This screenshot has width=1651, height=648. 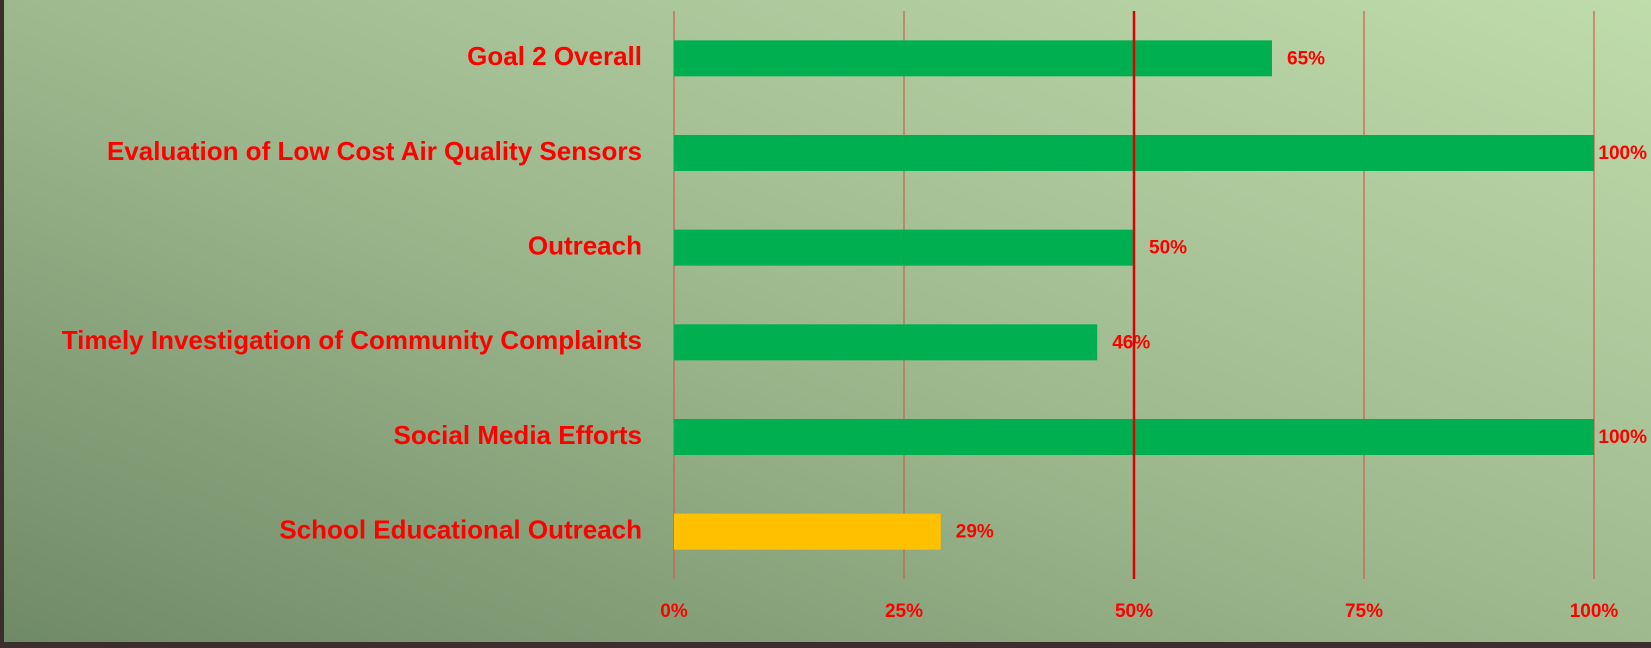 What do you see at coordinates (904, 611) in the screenshot?
I see `x-tick-label: 25%` at bounding box center [904, 611].